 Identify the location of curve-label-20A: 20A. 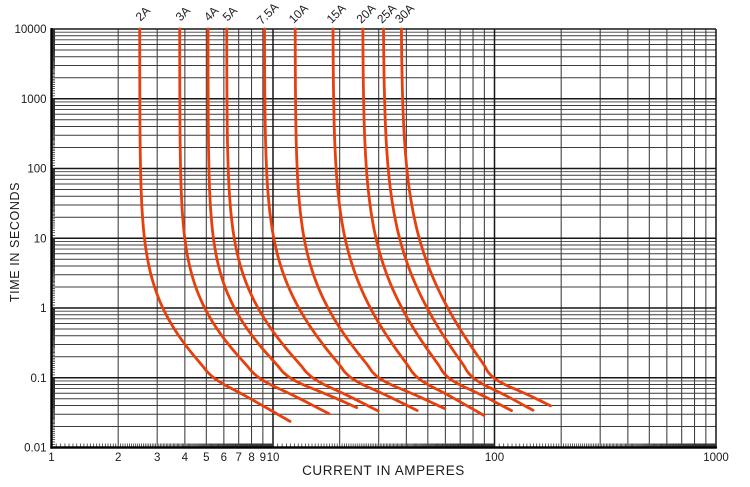
(366, 13).